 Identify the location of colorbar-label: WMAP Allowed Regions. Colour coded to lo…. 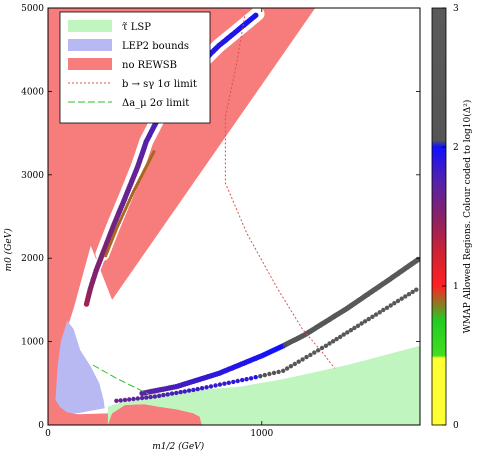
(467, 217).